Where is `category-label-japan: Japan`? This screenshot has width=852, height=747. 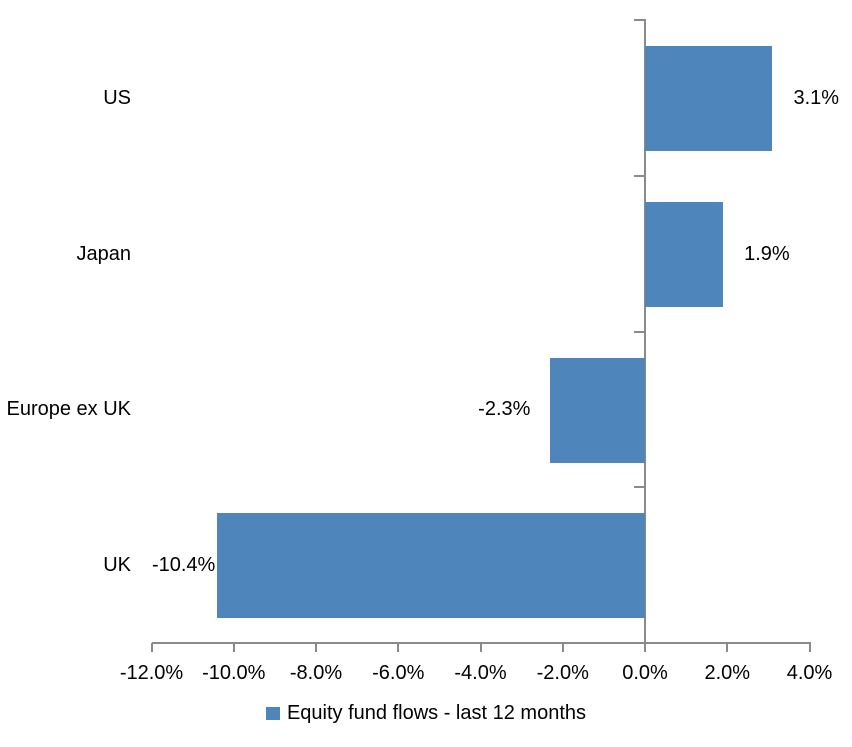 category-label-japan: Japan is located at coordinates (104, 253).